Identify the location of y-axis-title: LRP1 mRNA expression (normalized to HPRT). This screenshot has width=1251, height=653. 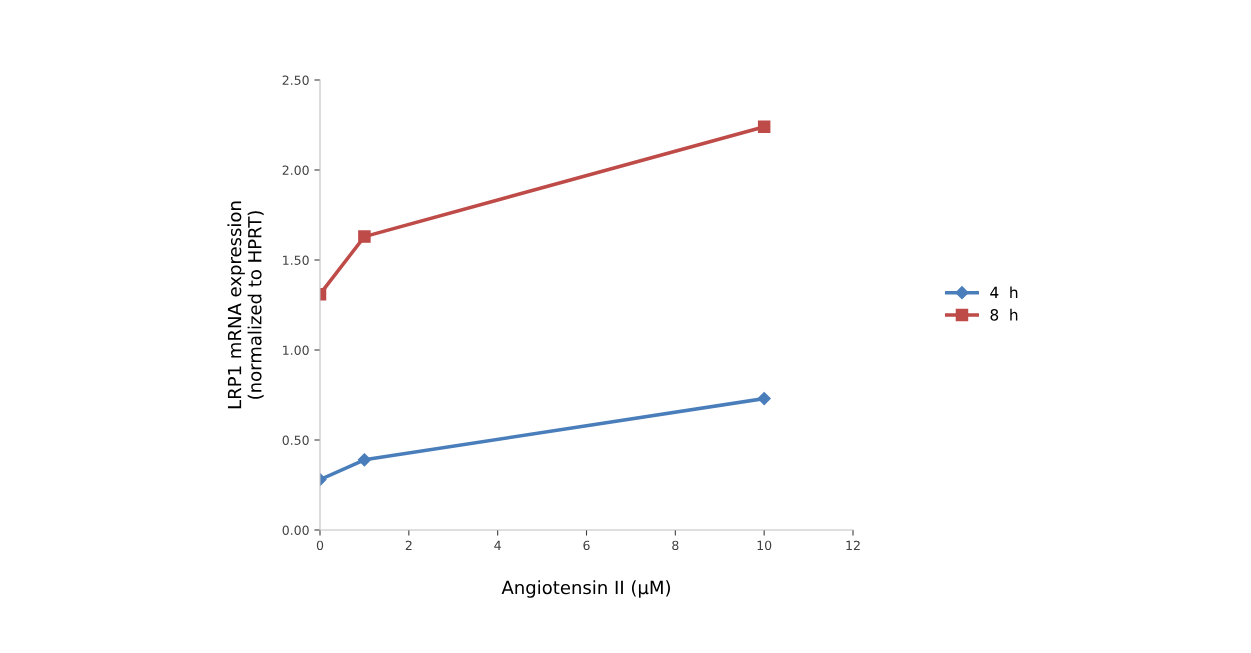
(245, 305).